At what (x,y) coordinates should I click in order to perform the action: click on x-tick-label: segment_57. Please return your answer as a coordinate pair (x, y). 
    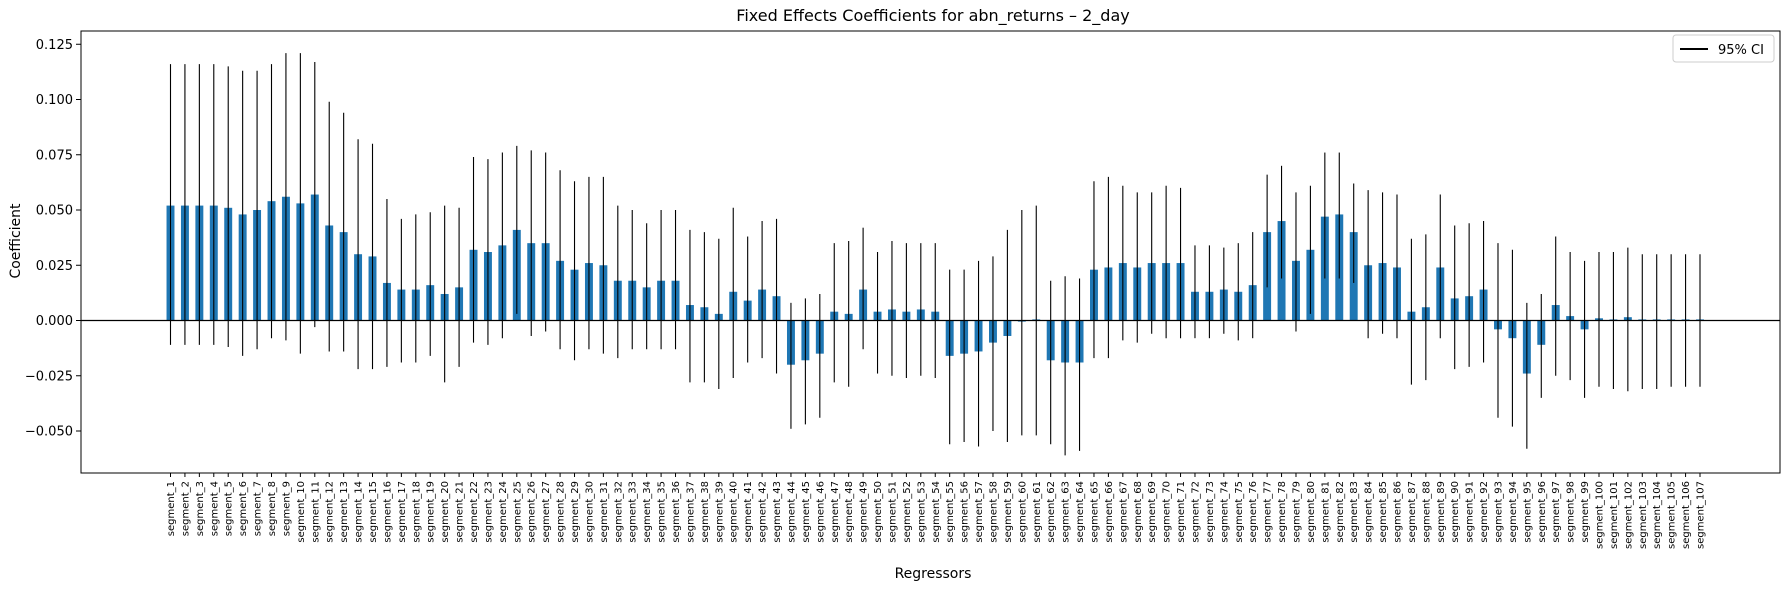
    Looking at the image, I should click on (979, 512).